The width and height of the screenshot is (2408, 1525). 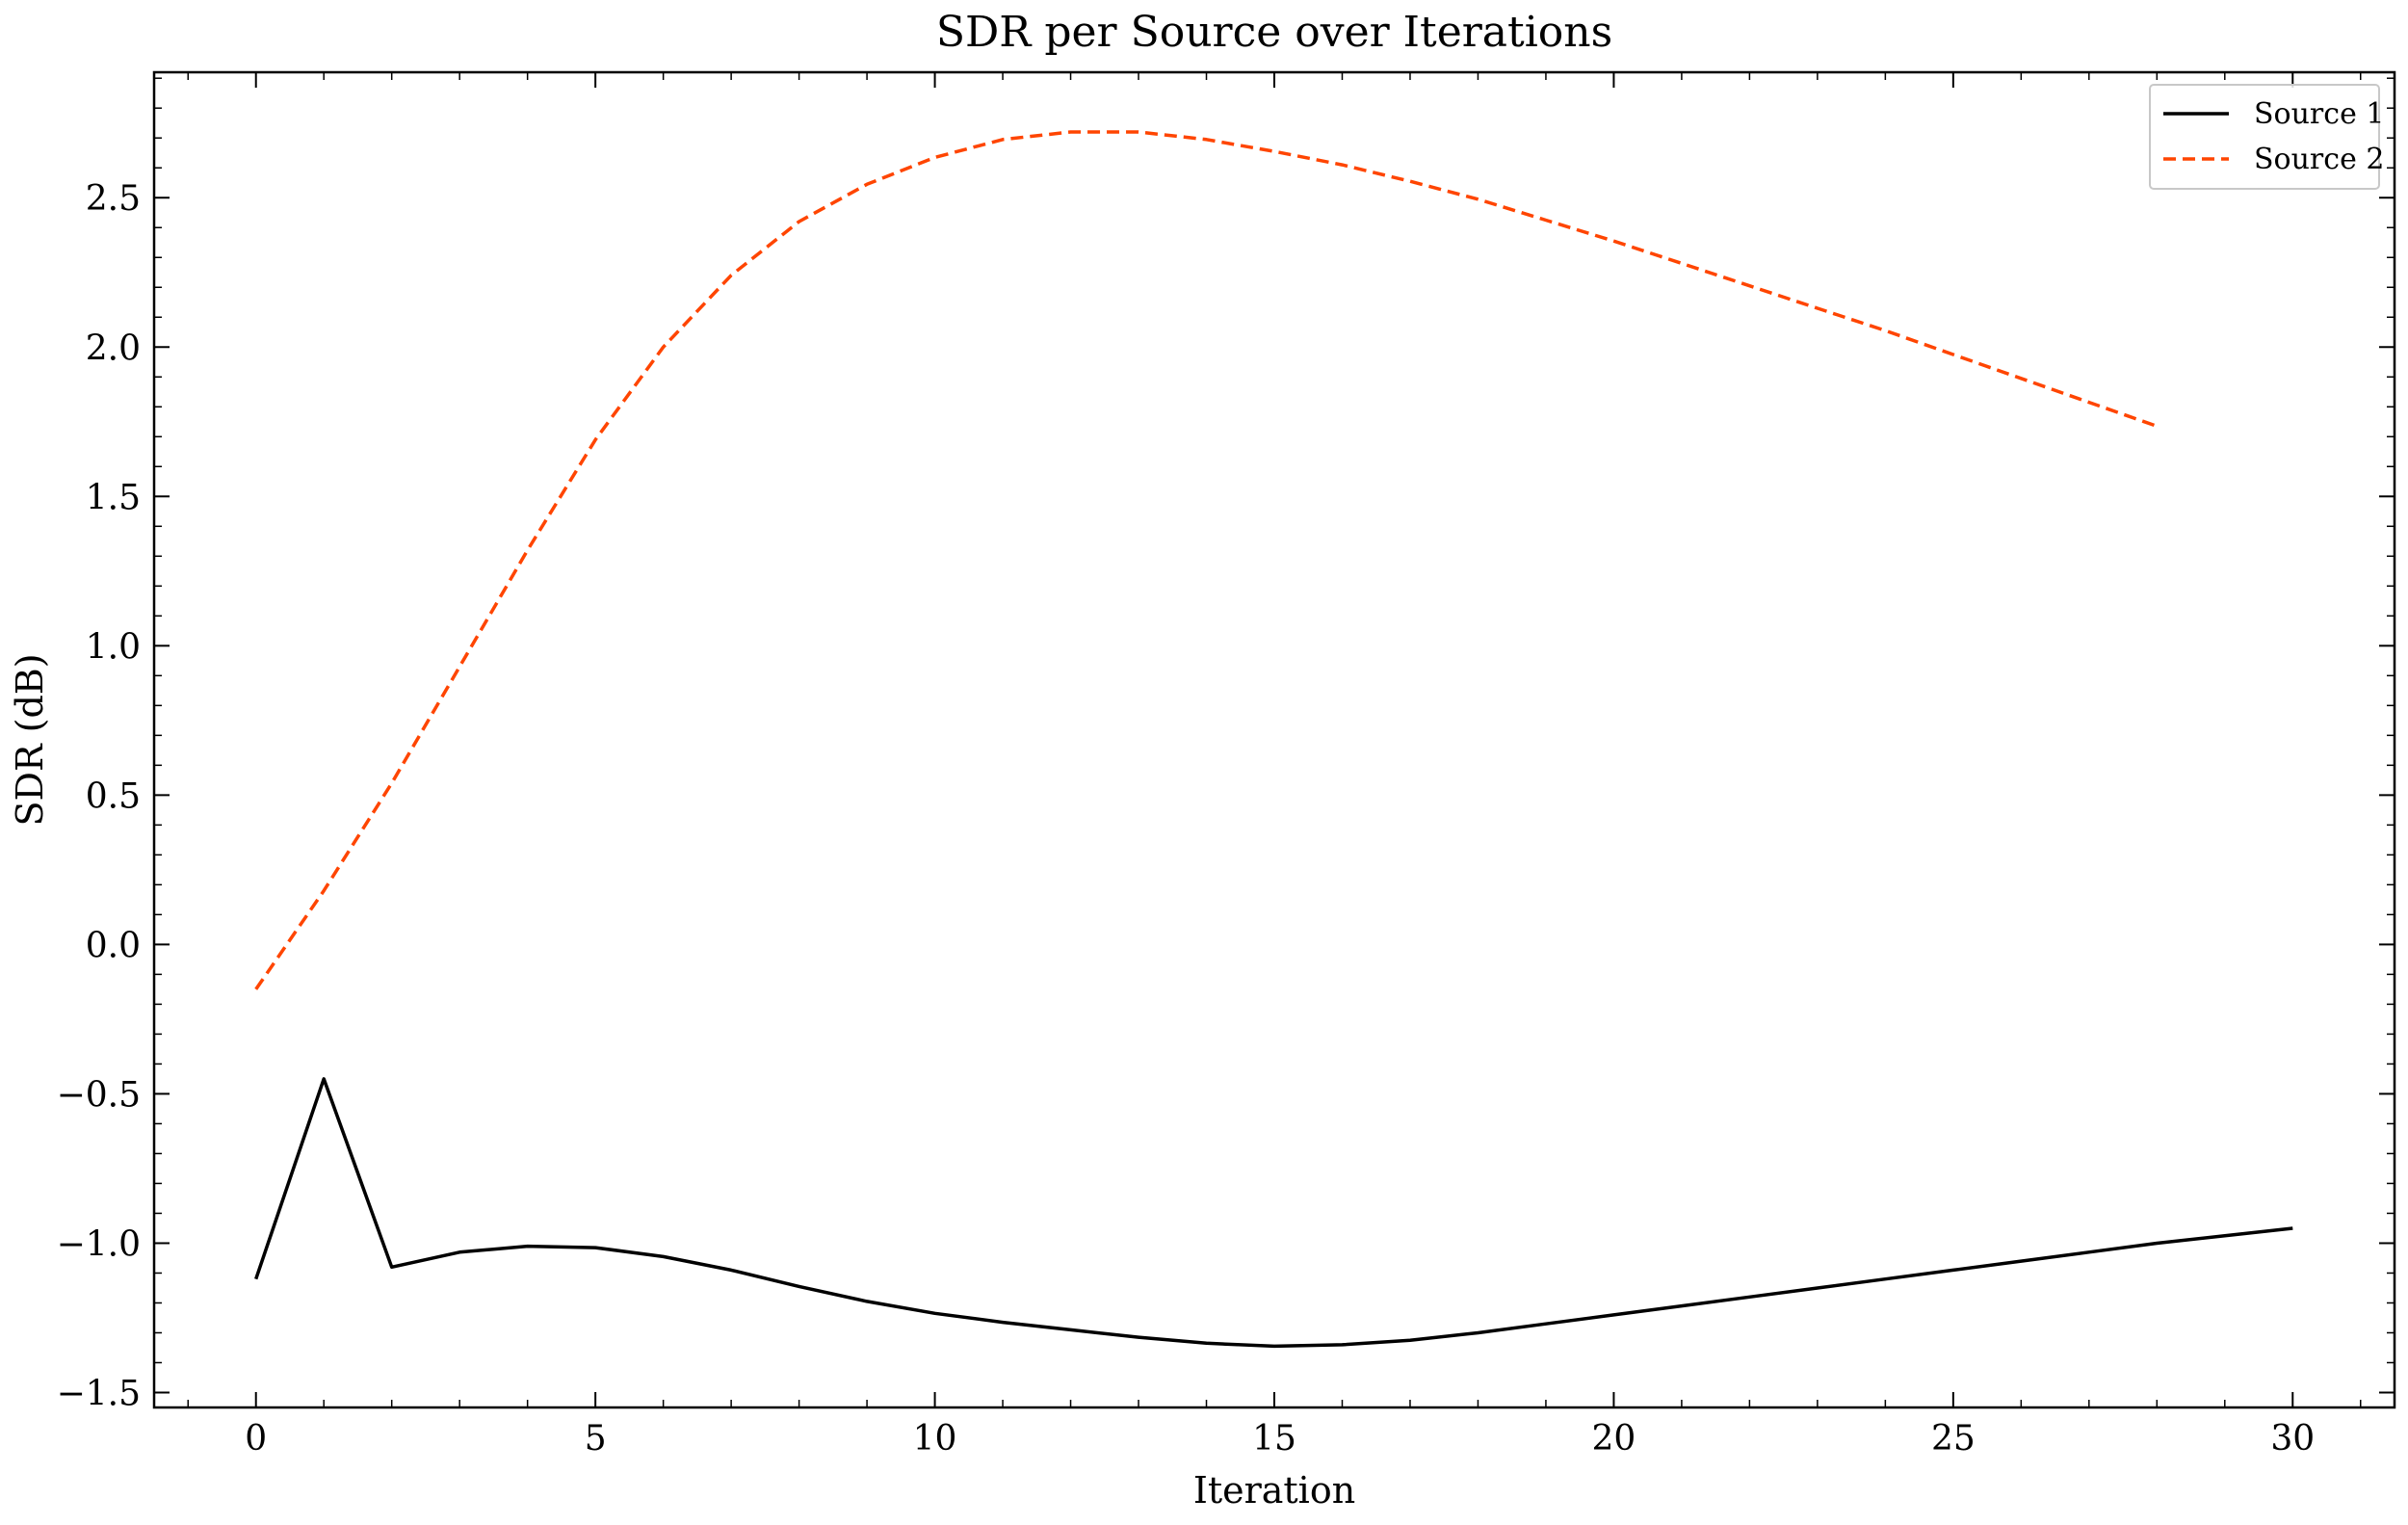 What do you see at coordinates (1274, 1491) in the screenshot?
I see `x-axis-label: Iteration` at bounding box center [1274, 1491].